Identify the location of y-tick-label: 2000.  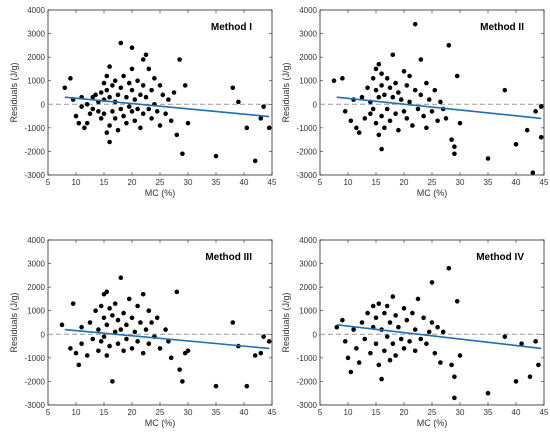
(308, 57).